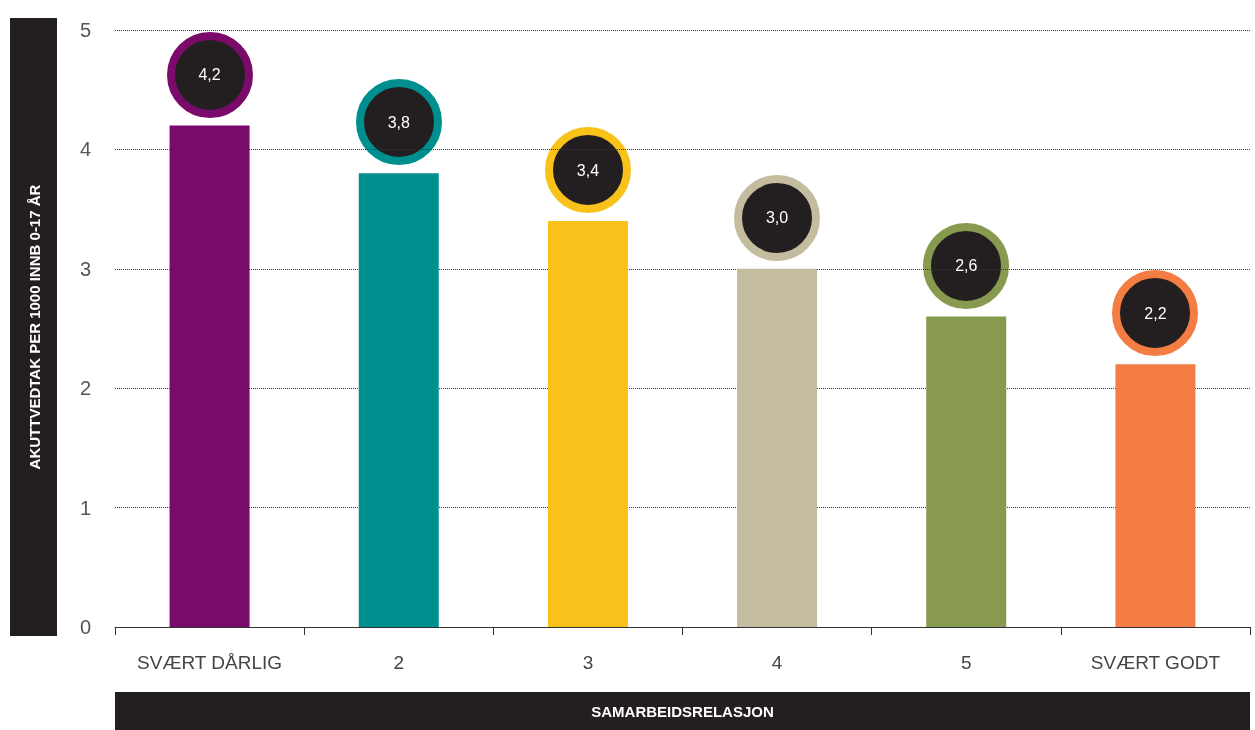 The height and width of the screenshot is (730, 1255). Describe the element at coordinates (210, 662) in the screenshot. I see `x-tick-label: SVÆRT DÅRLIG` at that location.